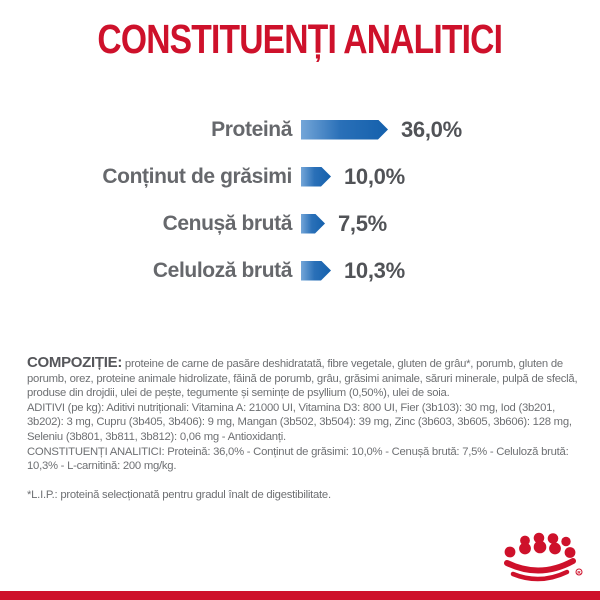  Describe the element at coordinates (579, 572) in the screenshot. I see `svg-text: R` at that location.